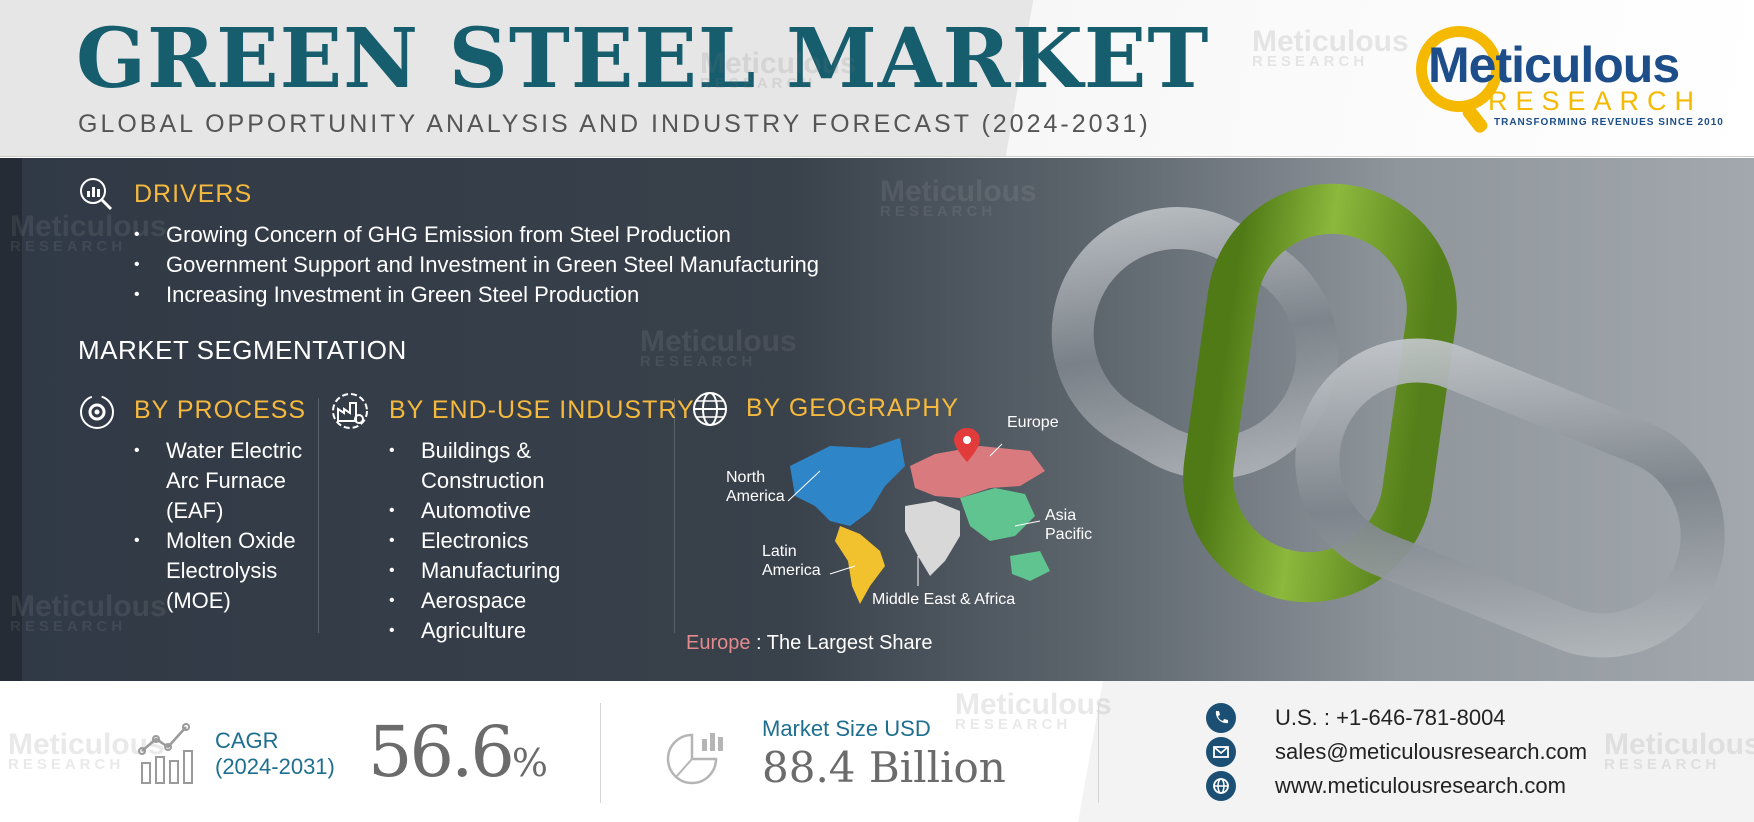  I want to click on map-region-asia-pacific, so click(997, 514).